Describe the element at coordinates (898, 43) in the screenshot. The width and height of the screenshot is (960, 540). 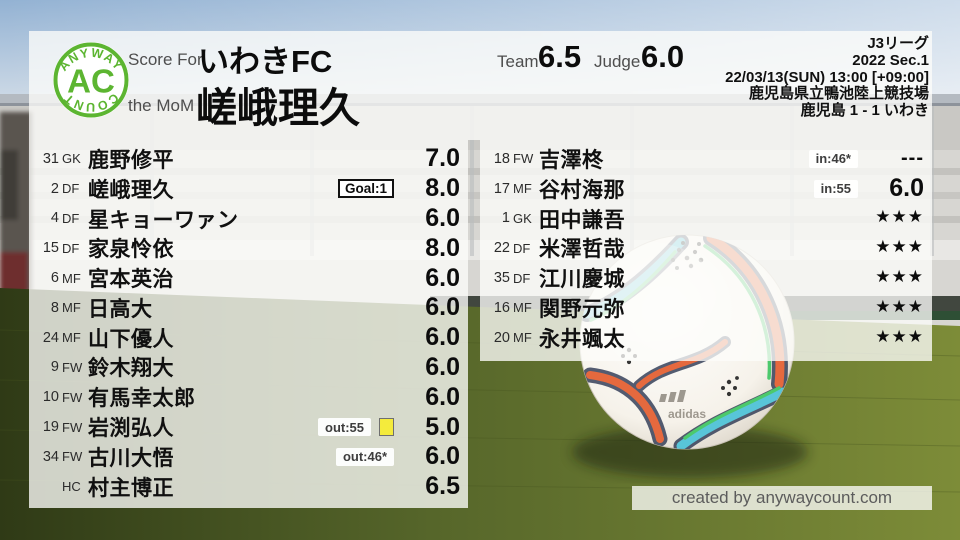
I see `league-name: J3リーグ` at that location.